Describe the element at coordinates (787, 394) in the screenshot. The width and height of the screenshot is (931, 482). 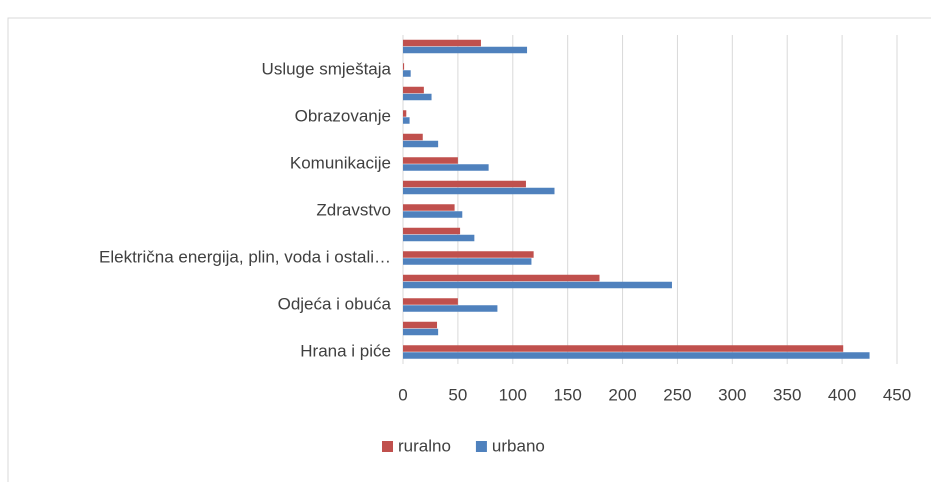
I see `x-tick-label: 350` at that location.